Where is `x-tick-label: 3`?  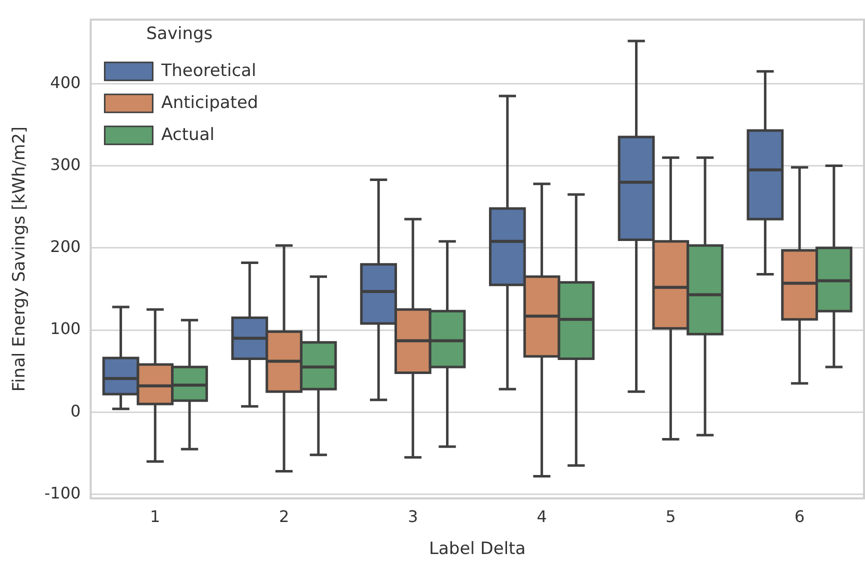 x-tick-label: 3 is located at coordinates (413, 516).